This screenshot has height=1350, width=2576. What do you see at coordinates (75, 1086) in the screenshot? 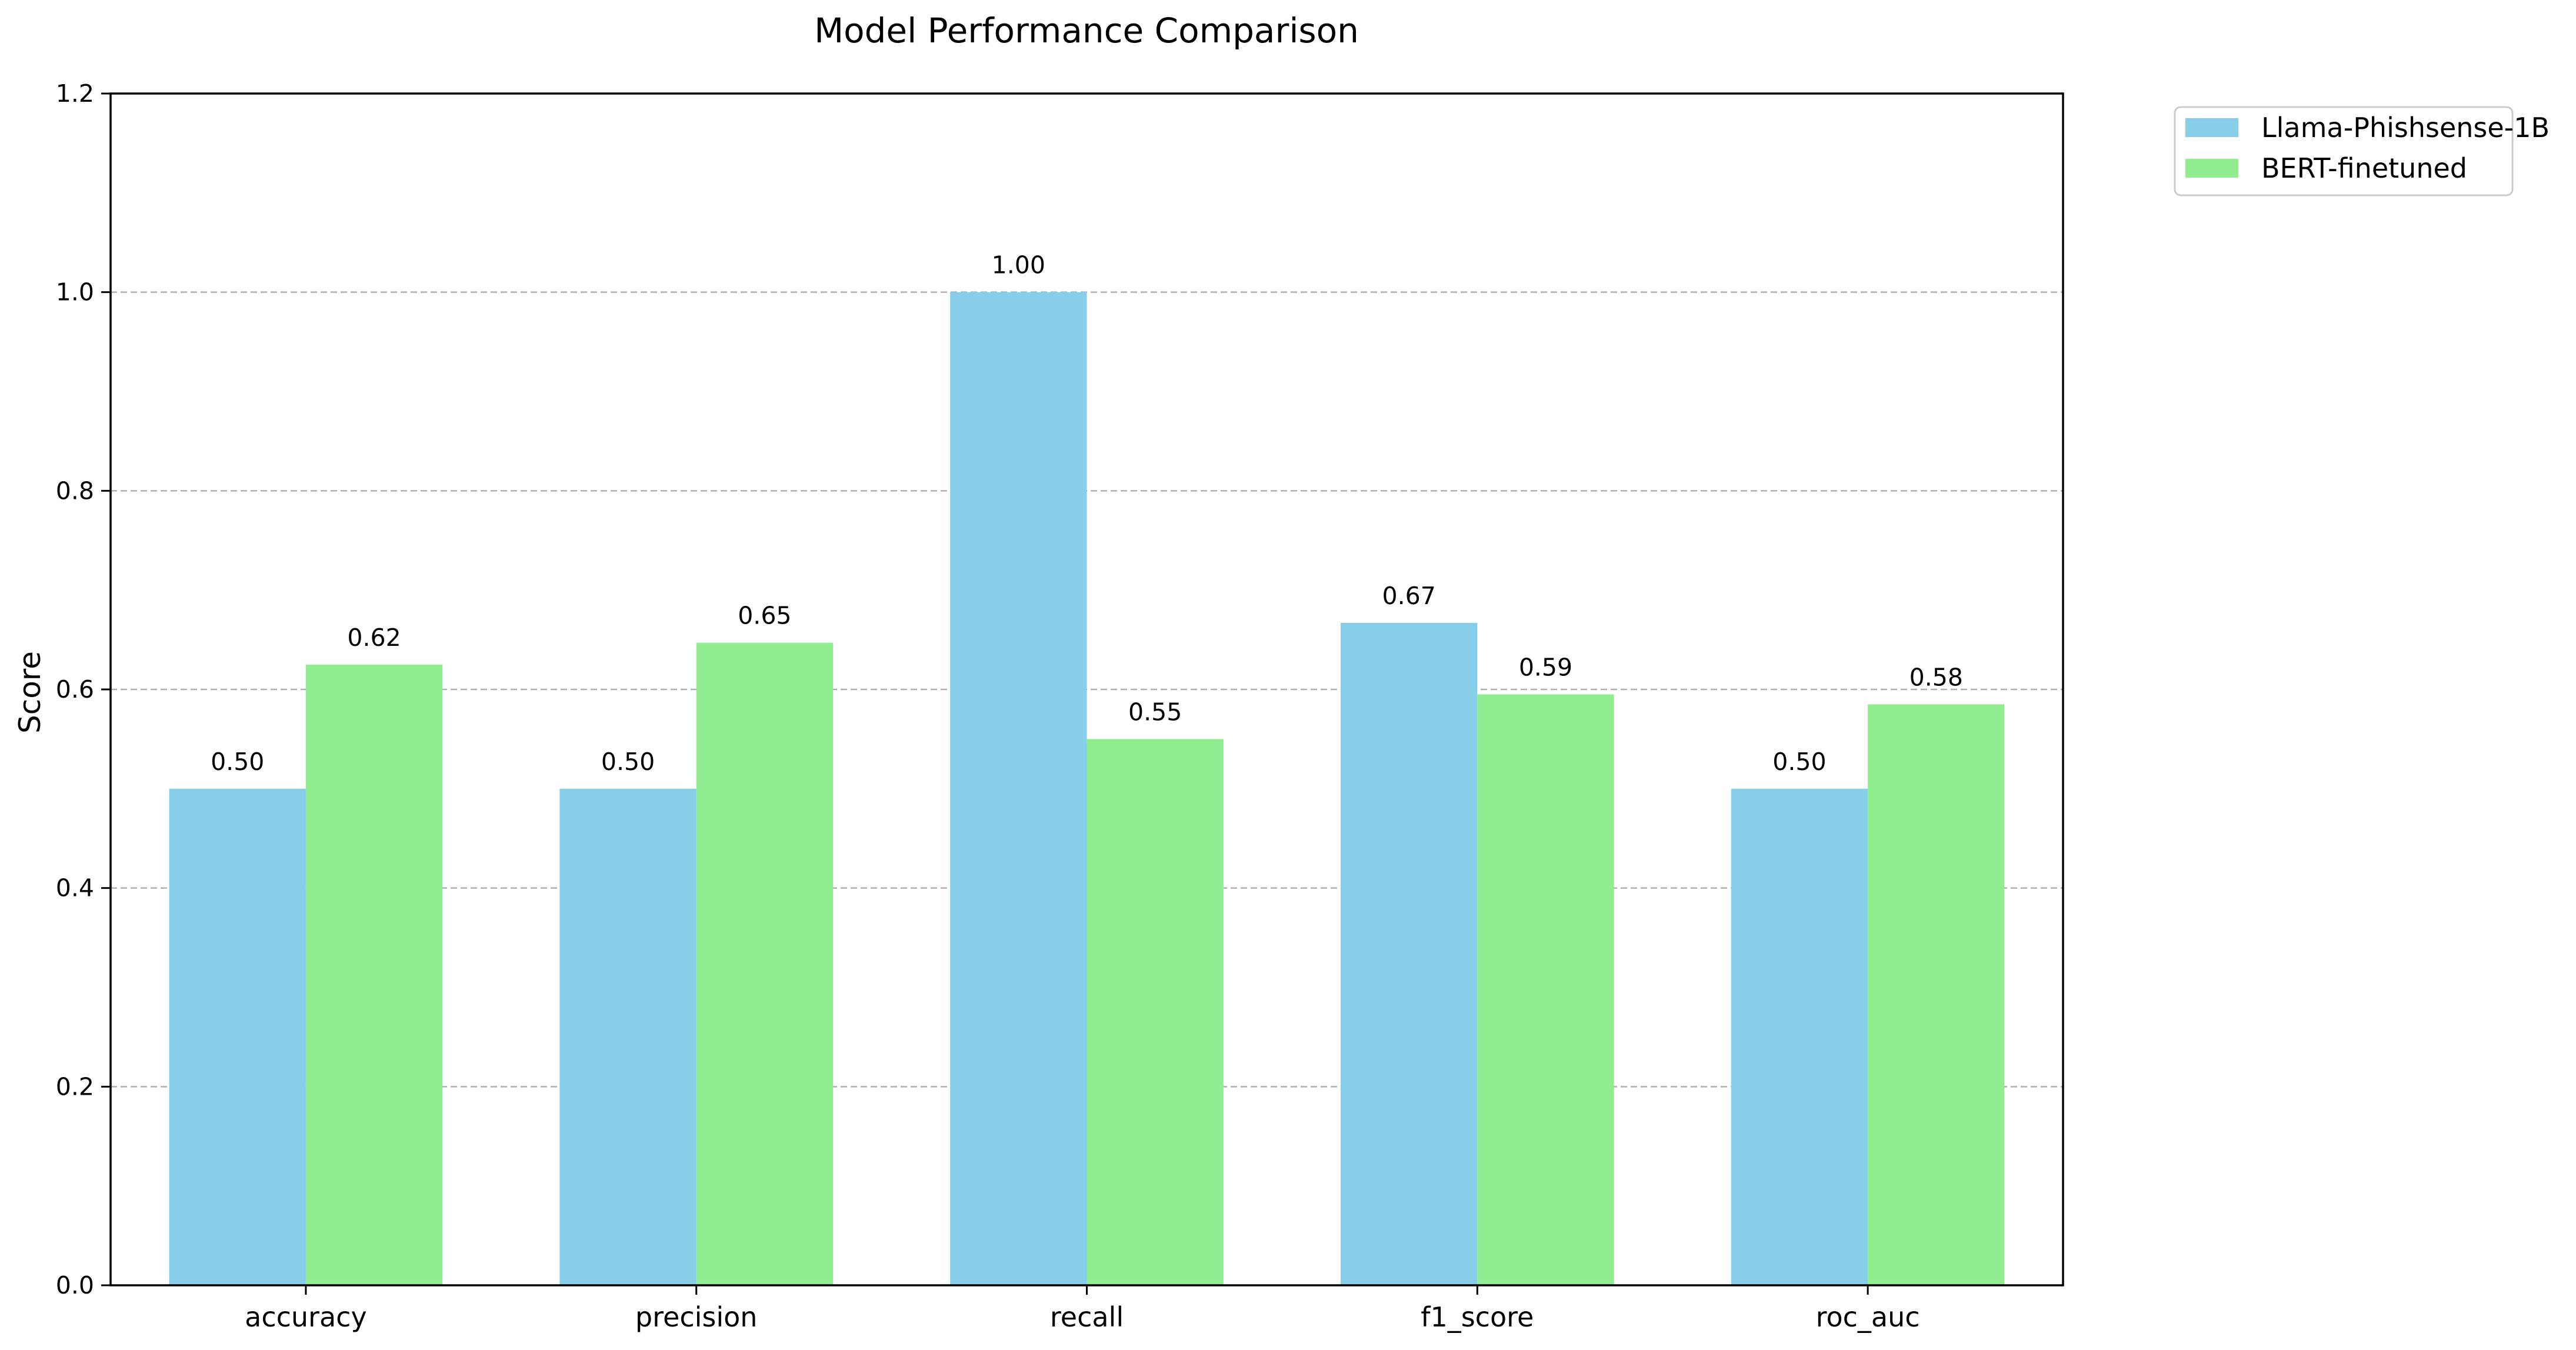
I see `y-tick-label: 0.2` at bounding box center [75, 1086].